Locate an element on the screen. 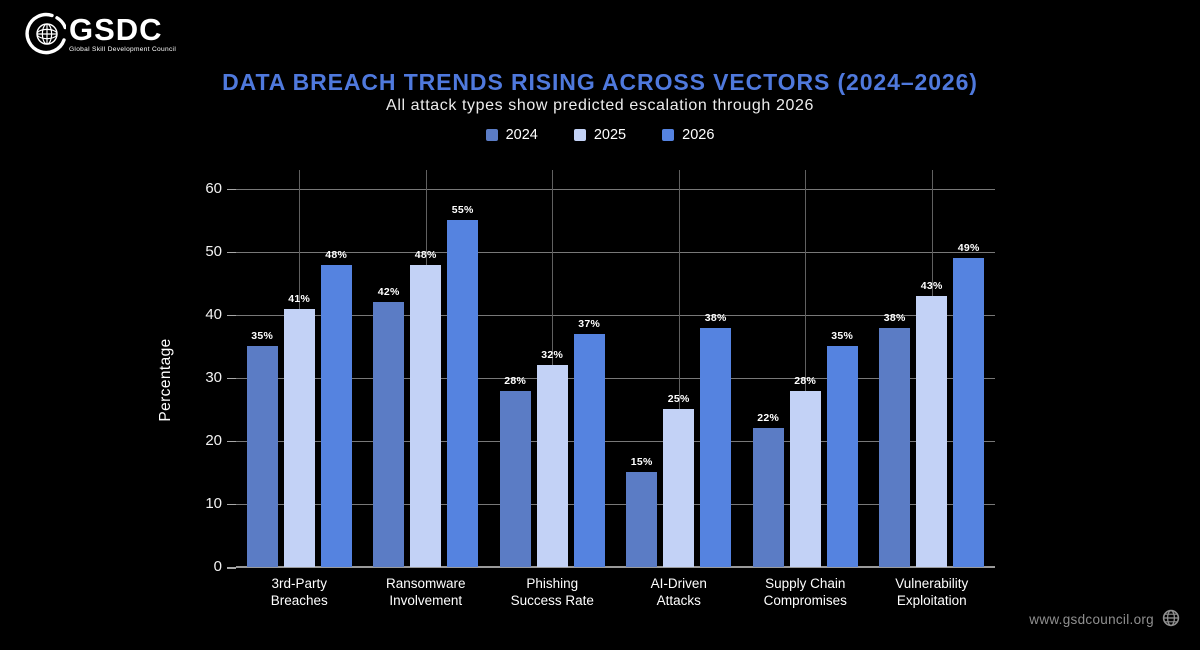 The height and width of the screenshot is (650, 1200). logo-text-block: GSDC Global Skill Development Council is located at coordinates (123, 32).